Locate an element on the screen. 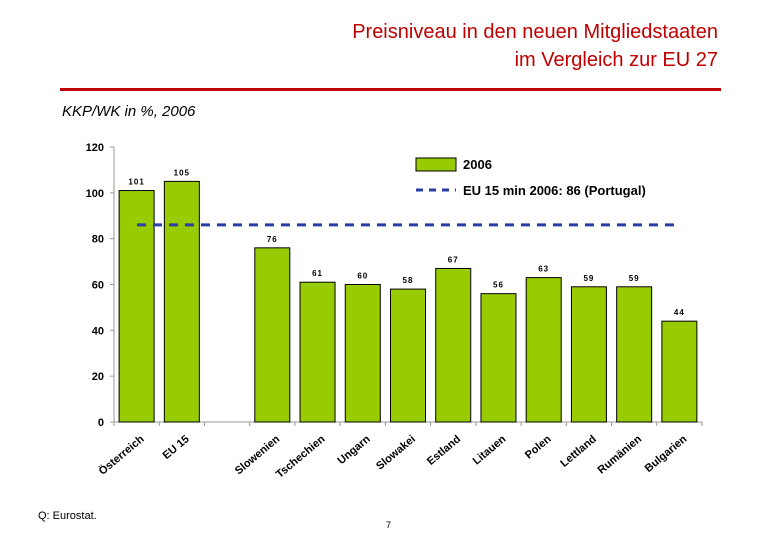 This screenshot has width=780, height=540. bar-value-label: 60 is located at coordinates (362, 276).